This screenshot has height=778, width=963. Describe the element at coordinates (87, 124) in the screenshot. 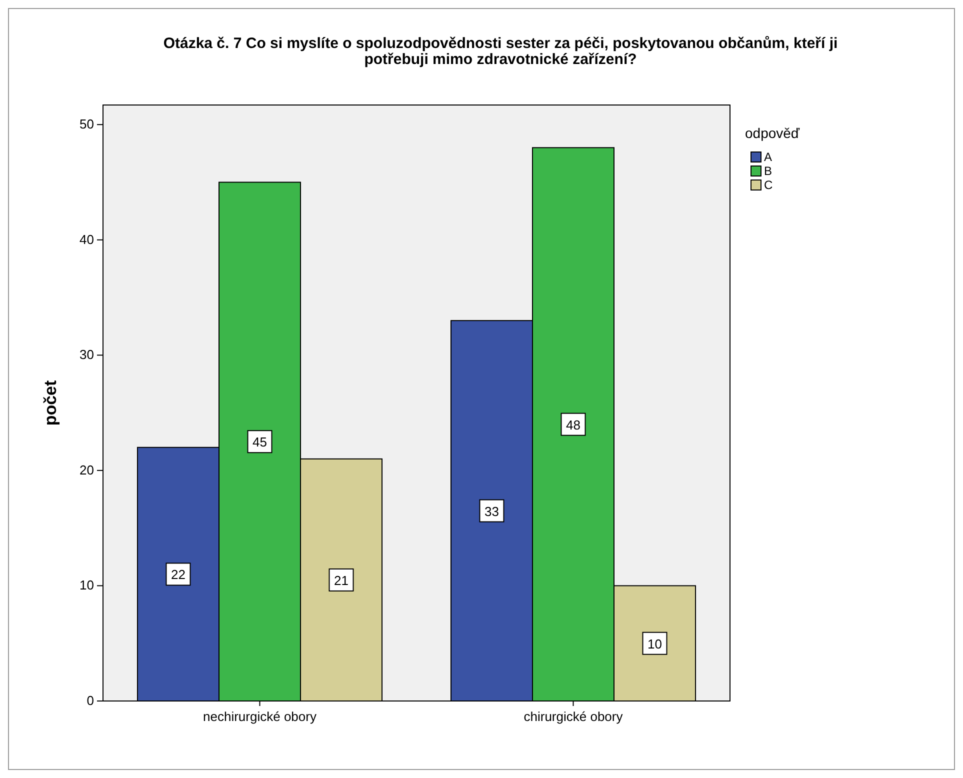

I see `y-tick-label: 50` at that location.